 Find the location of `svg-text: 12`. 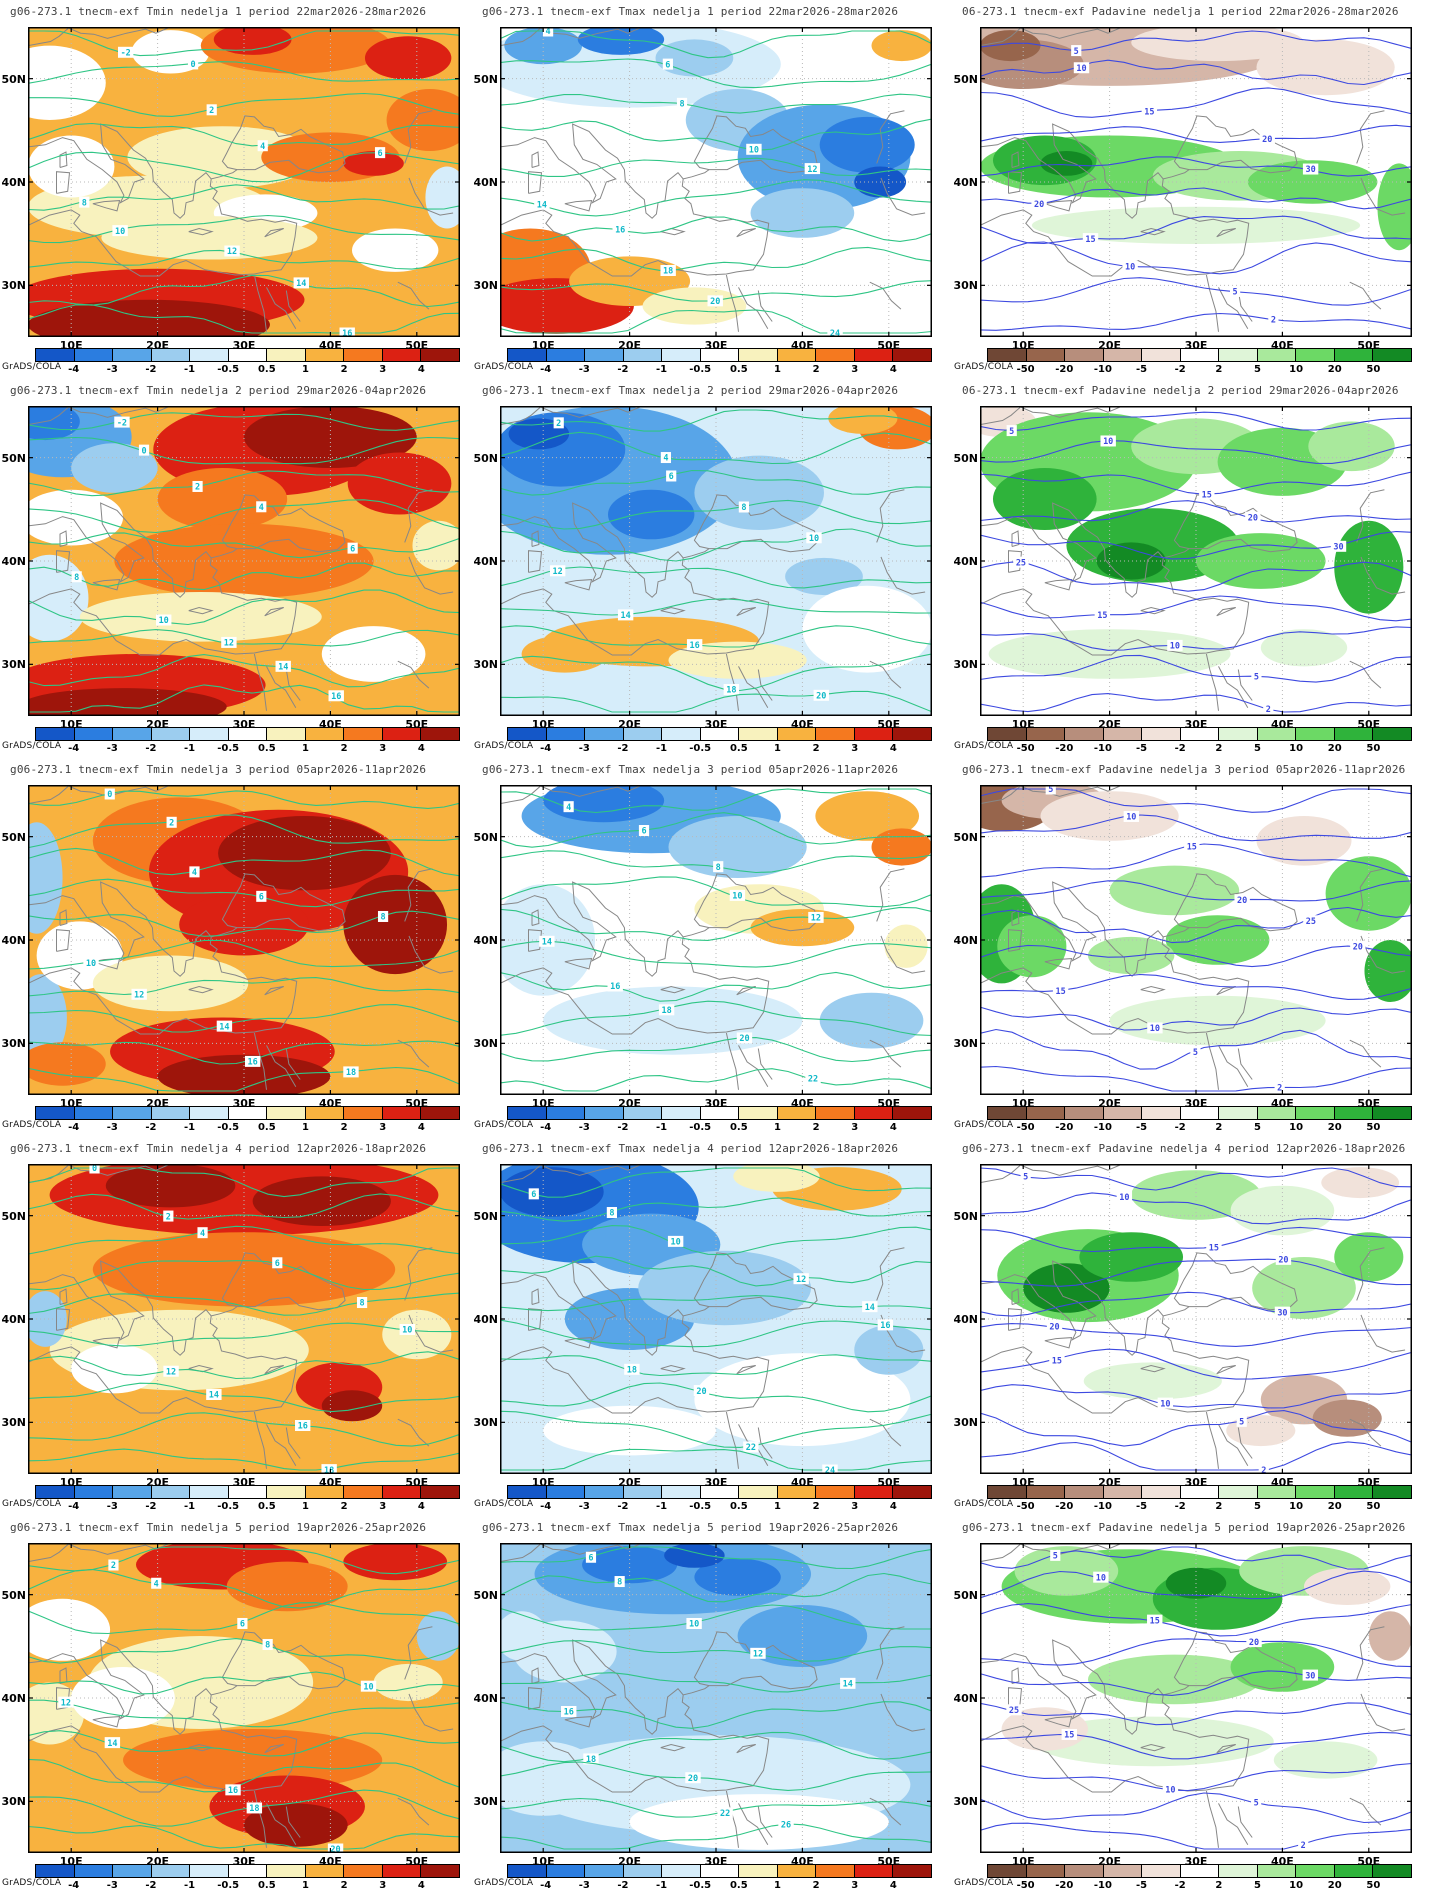

svg-text: 12 is located at coordinates (558, 572).